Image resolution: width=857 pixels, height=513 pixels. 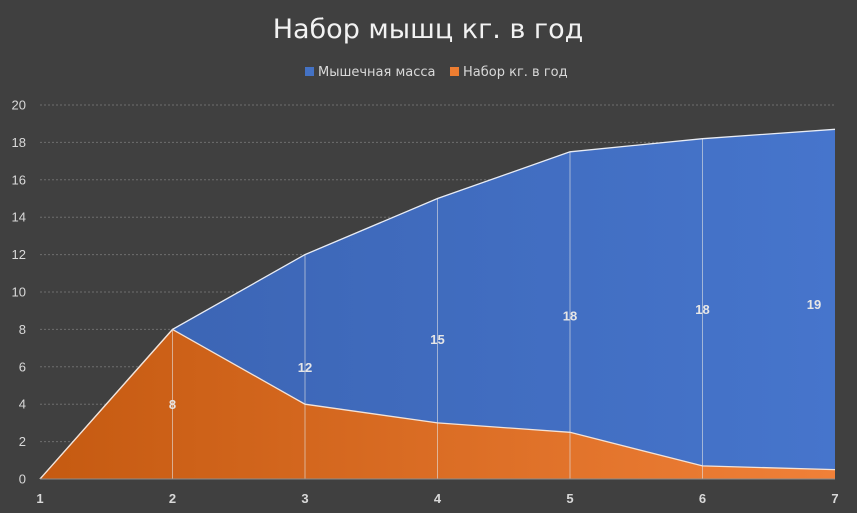 What do you see at coordinates (304, 498) in the screenshot?
I see `x-tick-label: 3` at bounding box center [304, 498].